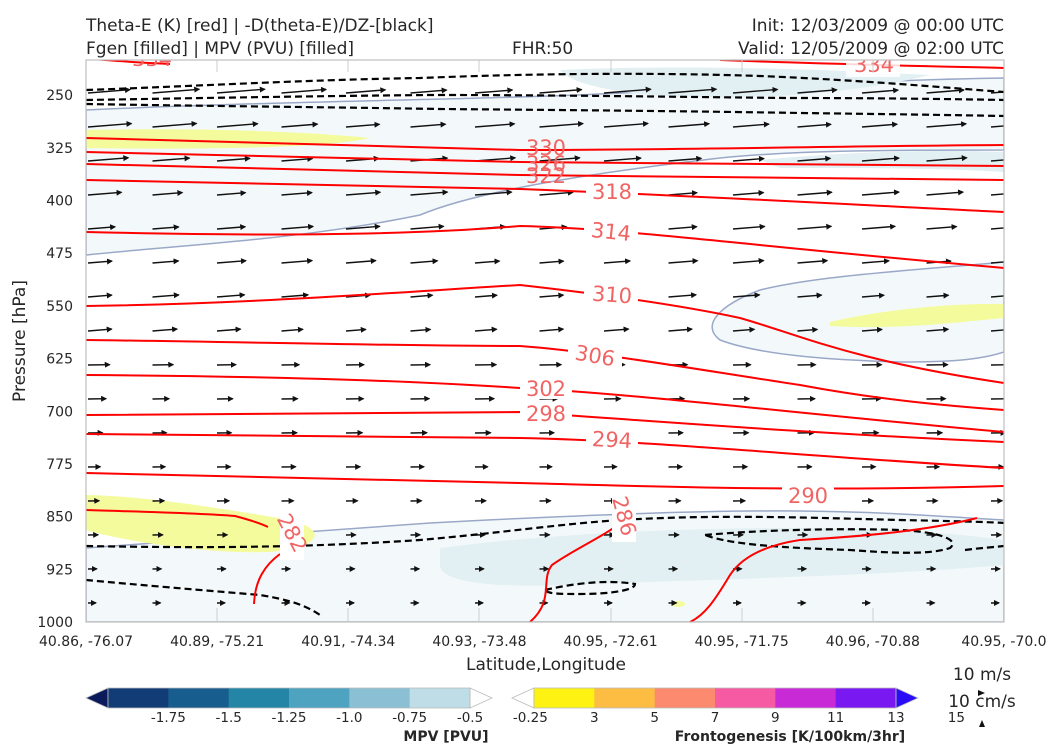 Image resolution: width=1050 pixels, height=750 pixels. Describe the element at coordinates (97, 698) in the screenshot. I see `colorbar-extend-low` at that location.